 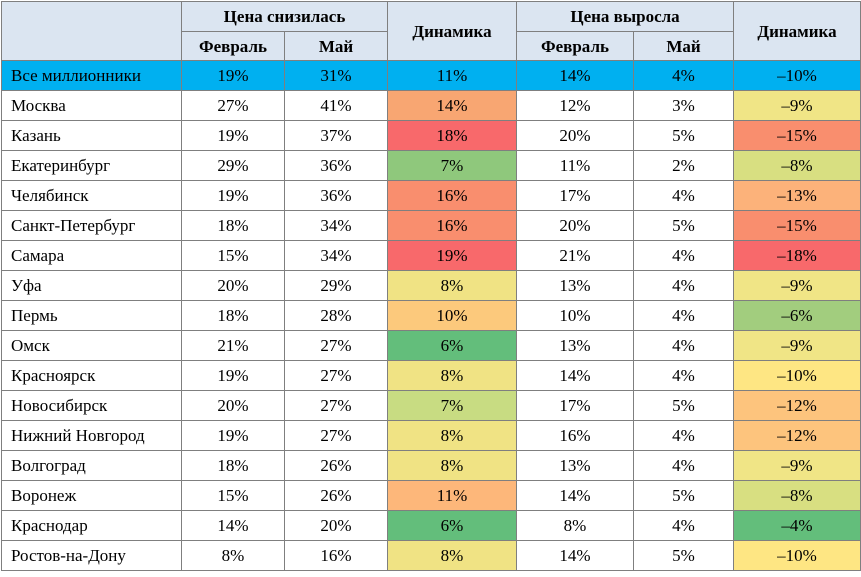 What do you see at coordinates (431, 405) in the screenshot?
I see `table-row: Новосибирск 20% 27% 7% 17% 5% –12%` at bounding box center [431, 405].